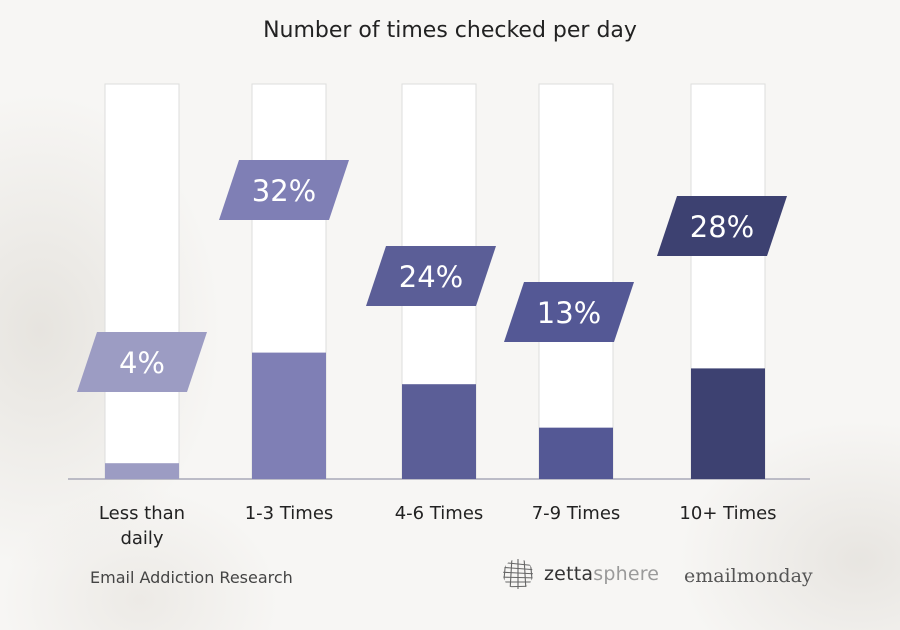  I want to click on data-label: 24%, so click(431, 277).